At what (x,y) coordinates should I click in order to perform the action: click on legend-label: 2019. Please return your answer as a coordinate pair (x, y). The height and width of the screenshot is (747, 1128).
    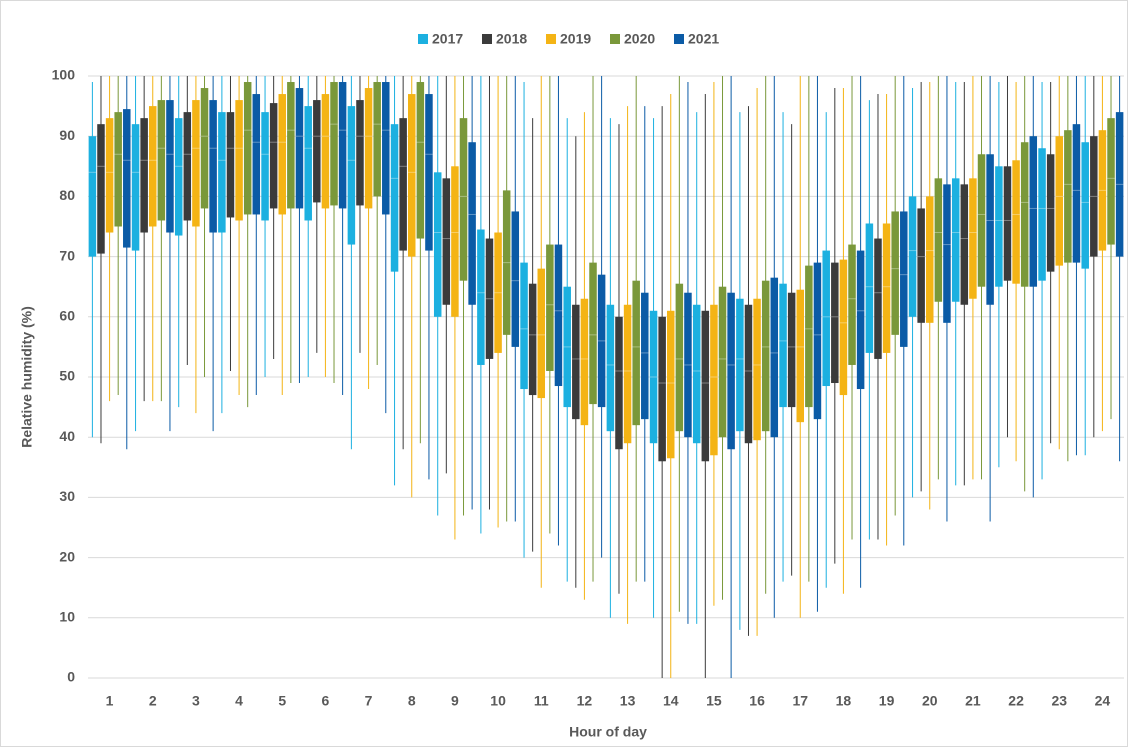
    Looking at the image, I should click on (575, 39).